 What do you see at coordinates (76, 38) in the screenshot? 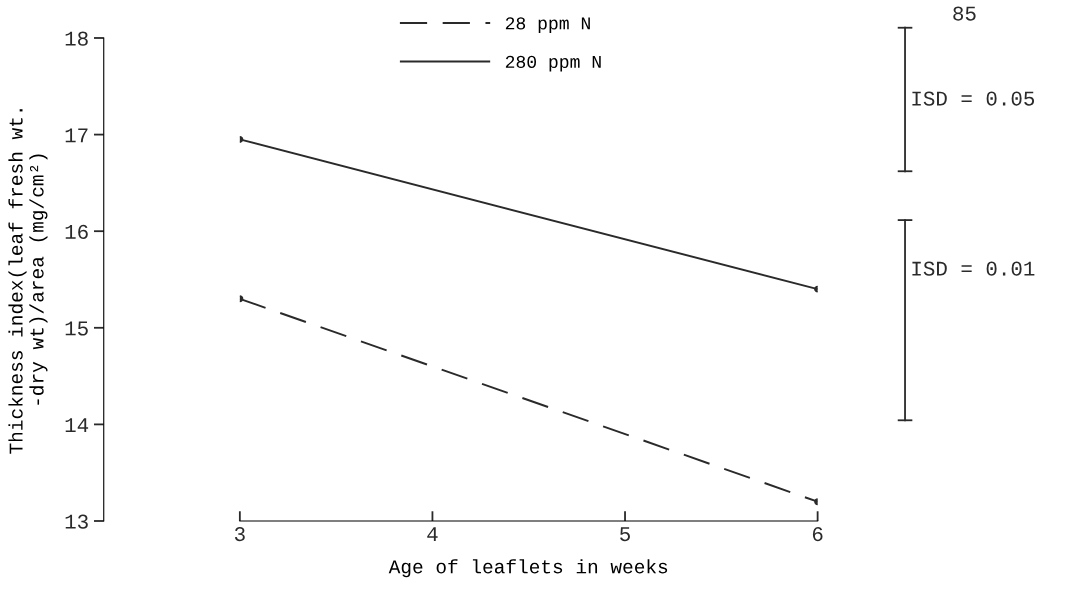
I see `y-tick-label: 18` at bounding box center [76, 38].